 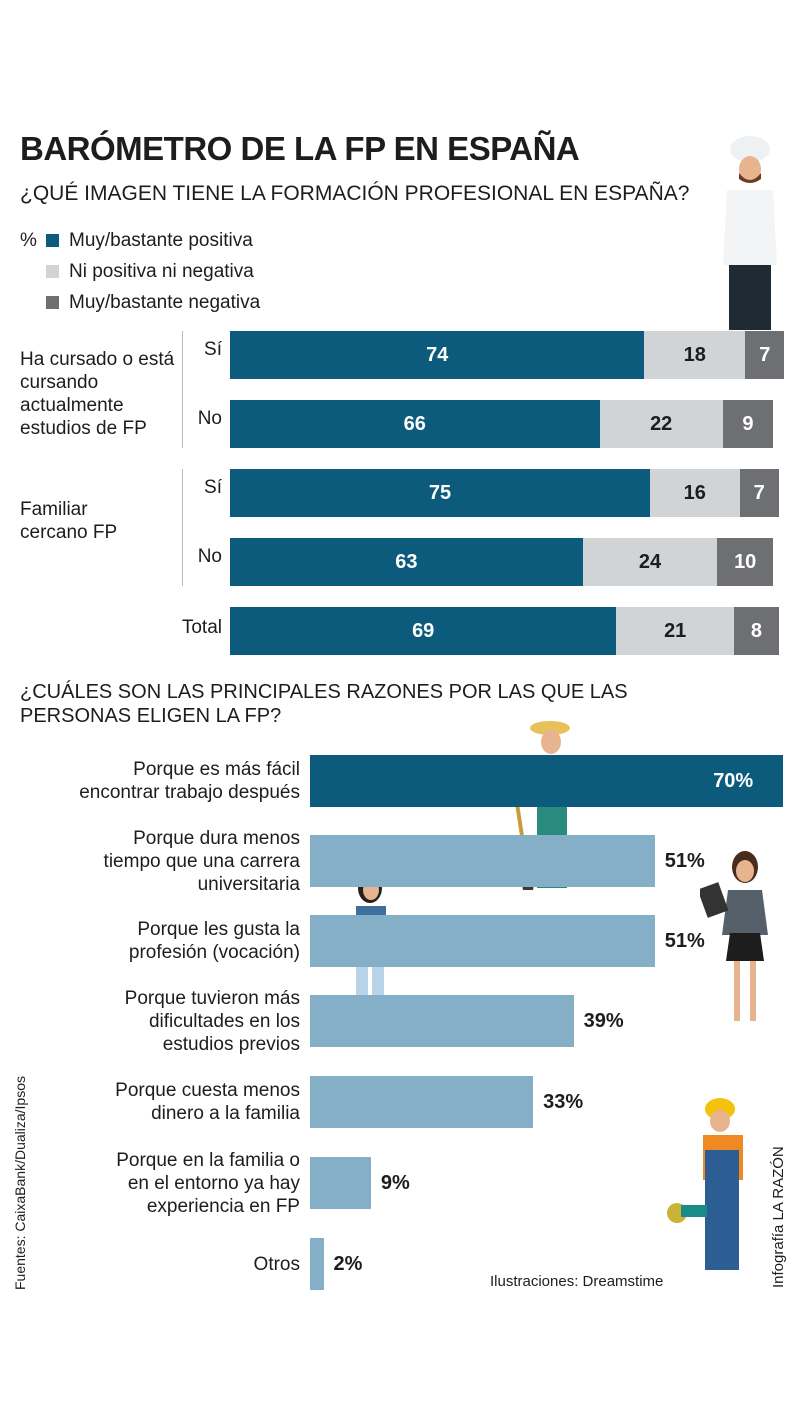 I want to click on bar-segment: 75, so click(x=440, y=493).